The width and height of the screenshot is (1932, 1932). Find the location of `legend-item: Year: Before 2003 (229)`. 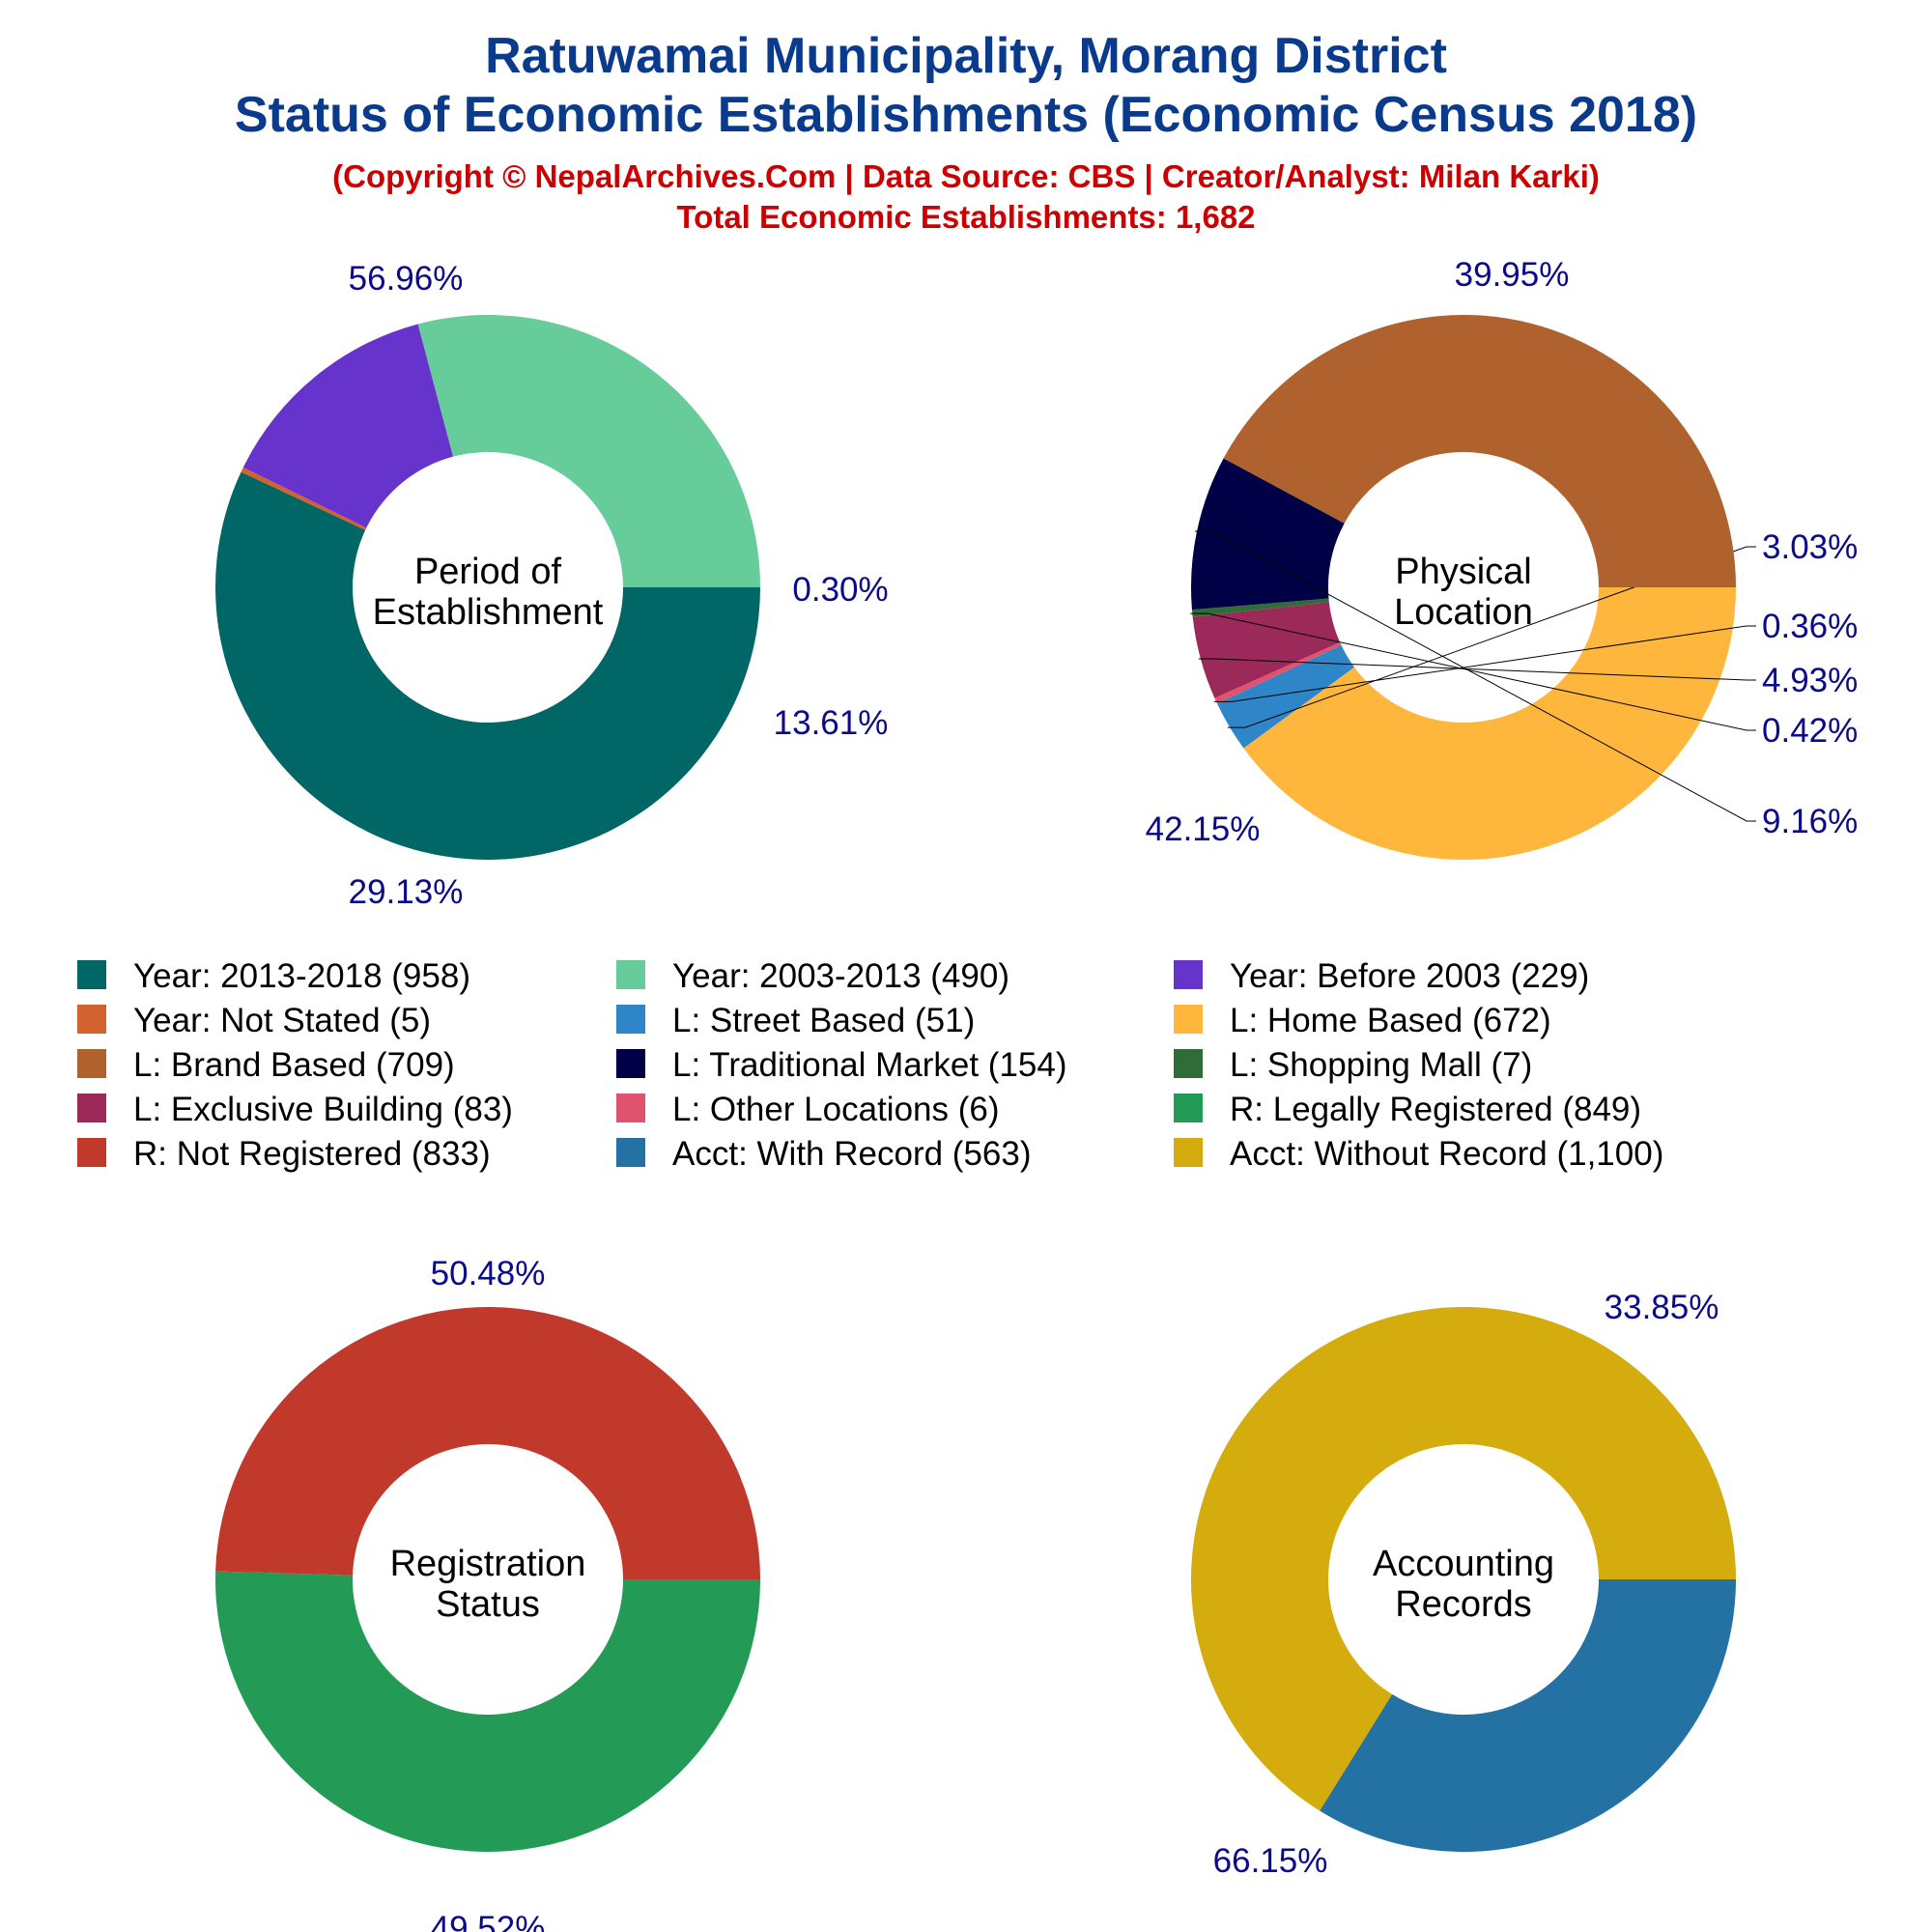

legend-item: Year: Before 2003 (229) is located at coordinates (1381, 976).